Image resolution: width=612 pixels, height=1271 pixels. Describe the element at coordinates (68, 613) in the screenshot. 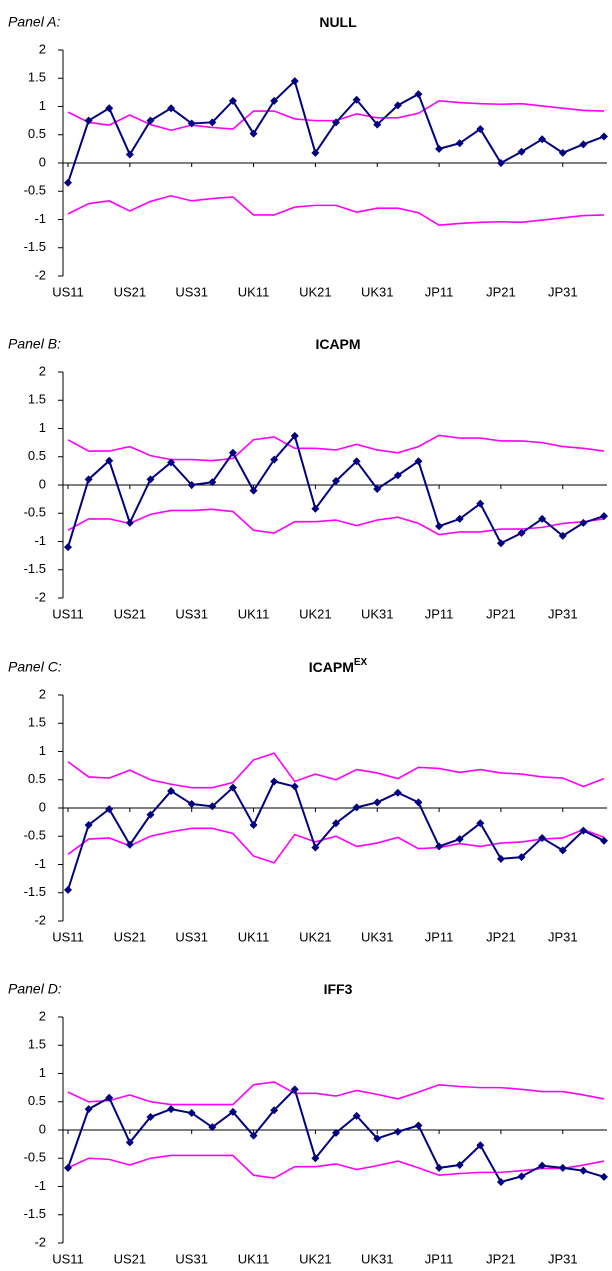

I see `x-tick-label: US11` at that location.